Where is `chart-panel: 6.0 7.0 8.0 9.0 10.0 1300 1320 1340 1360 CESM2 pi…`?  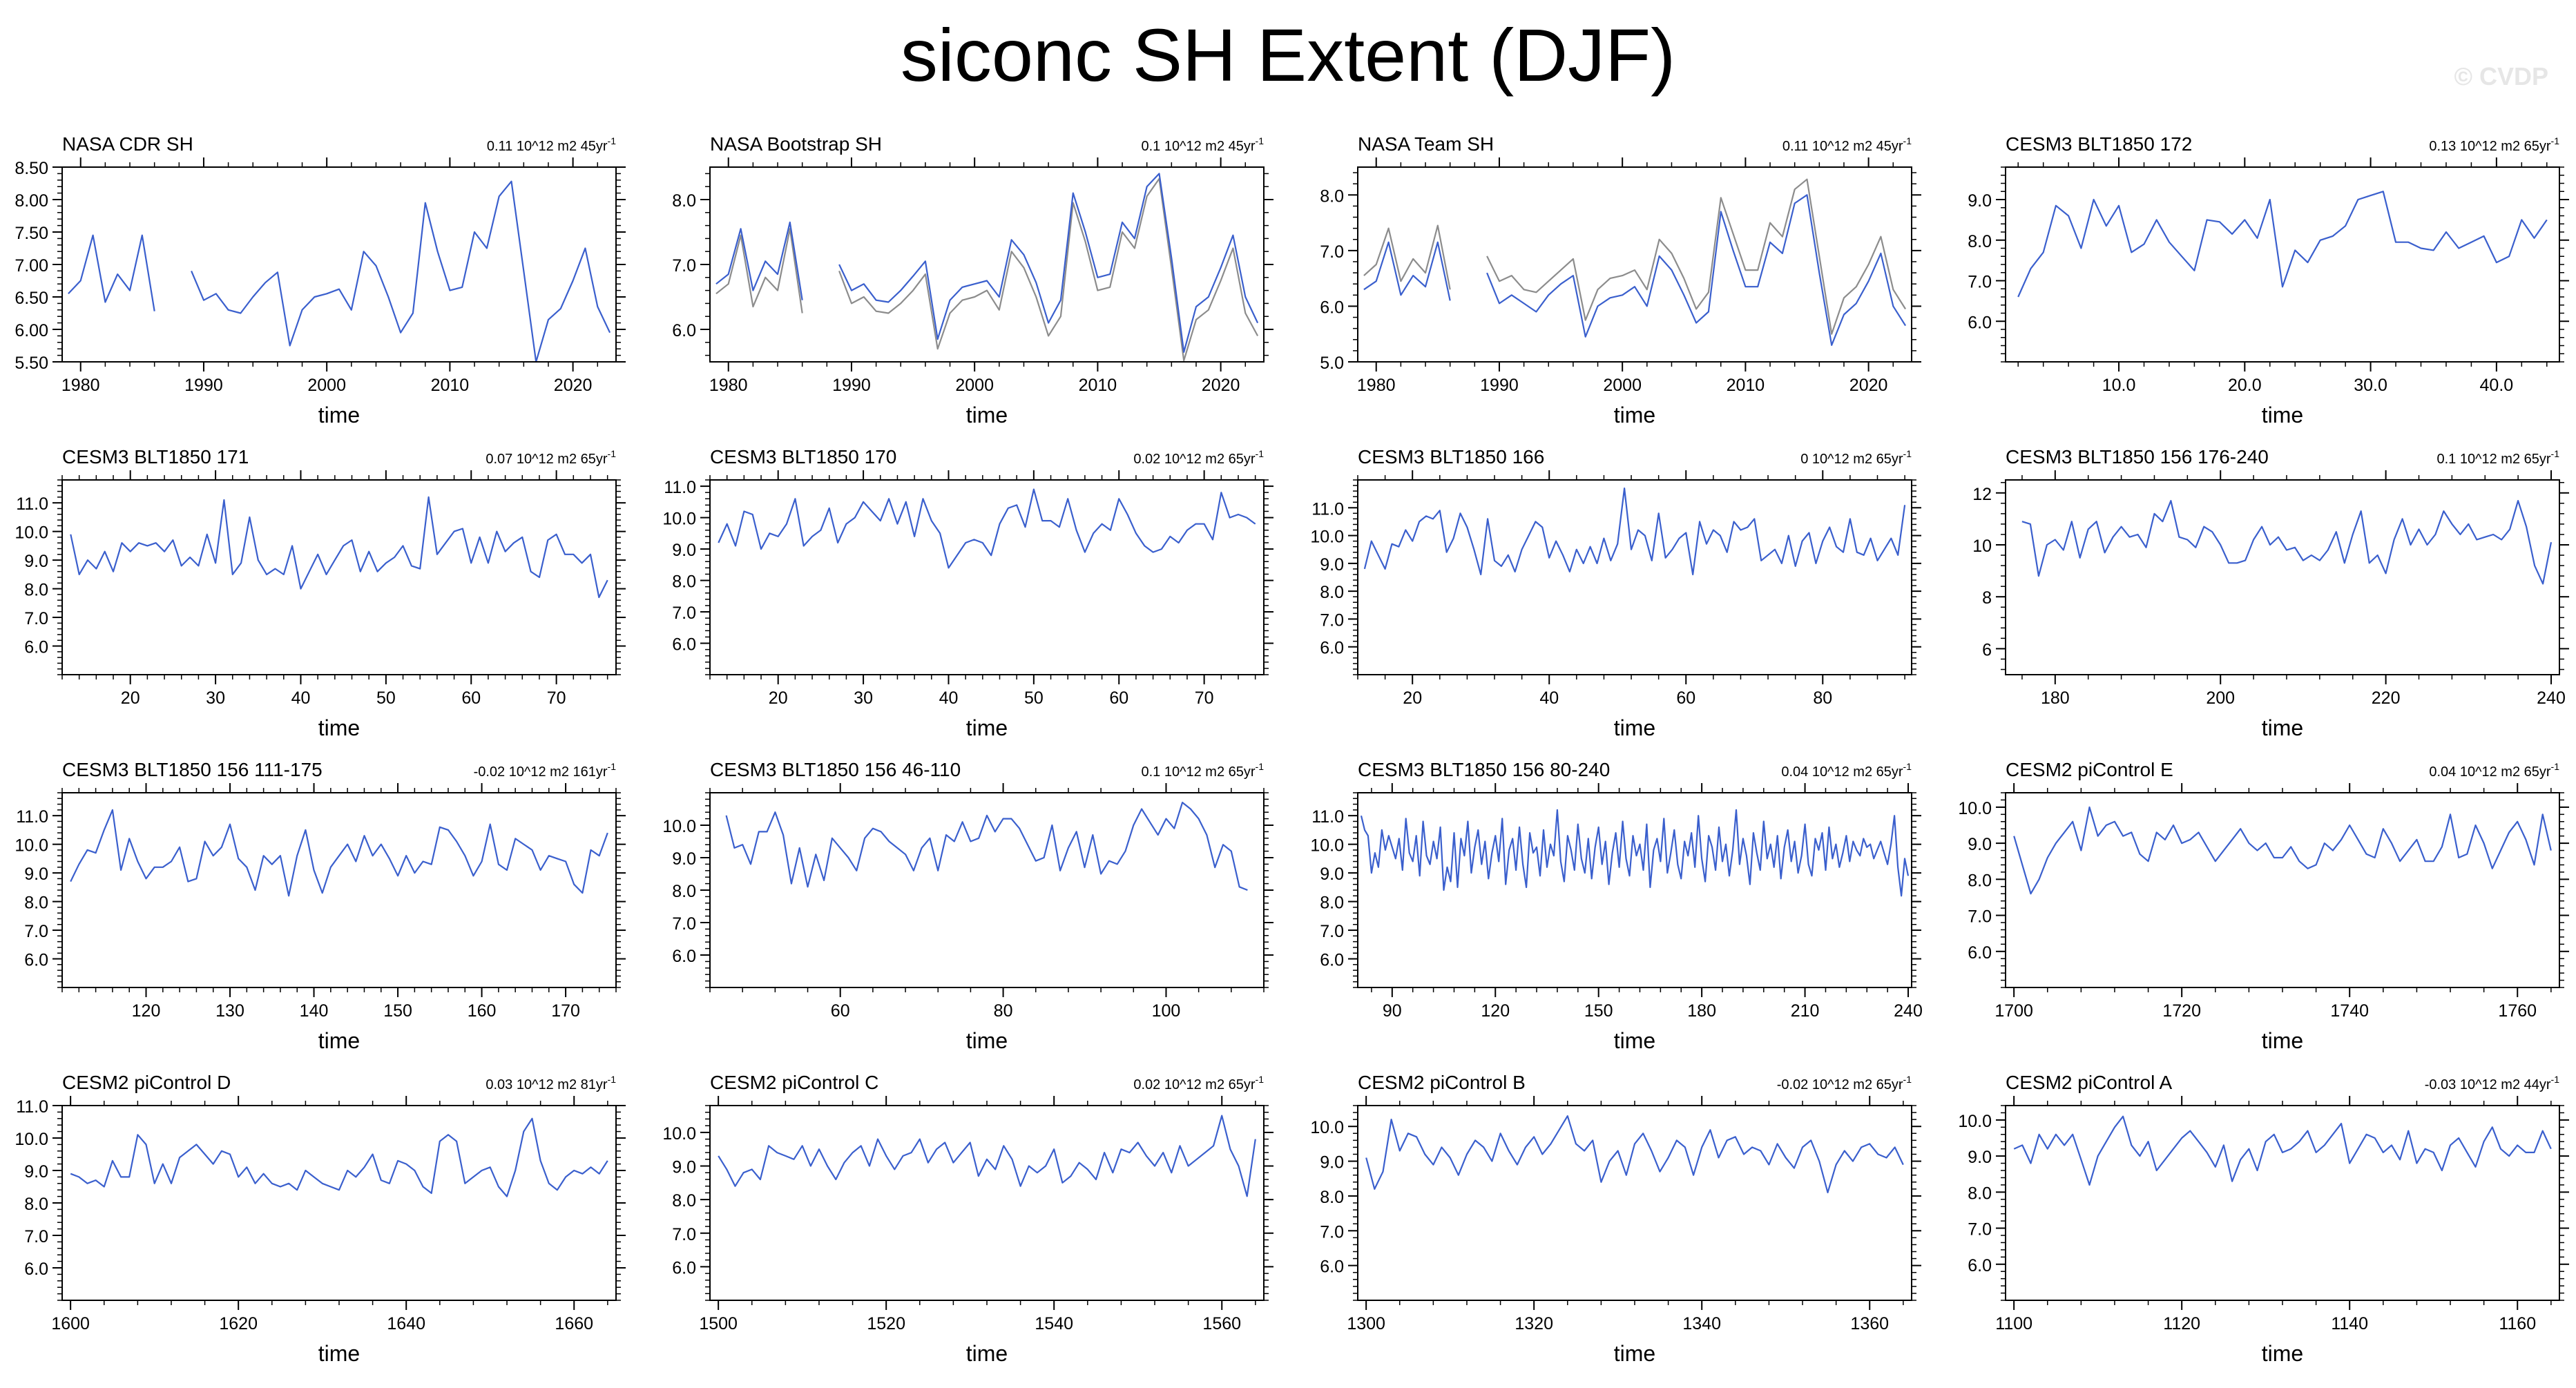 chart-panel: 6.0 7.0 8.0 9.0 10.0 1300 1320 1340 1360 CESM2 pi… is located at coordinates (1615, 1219).